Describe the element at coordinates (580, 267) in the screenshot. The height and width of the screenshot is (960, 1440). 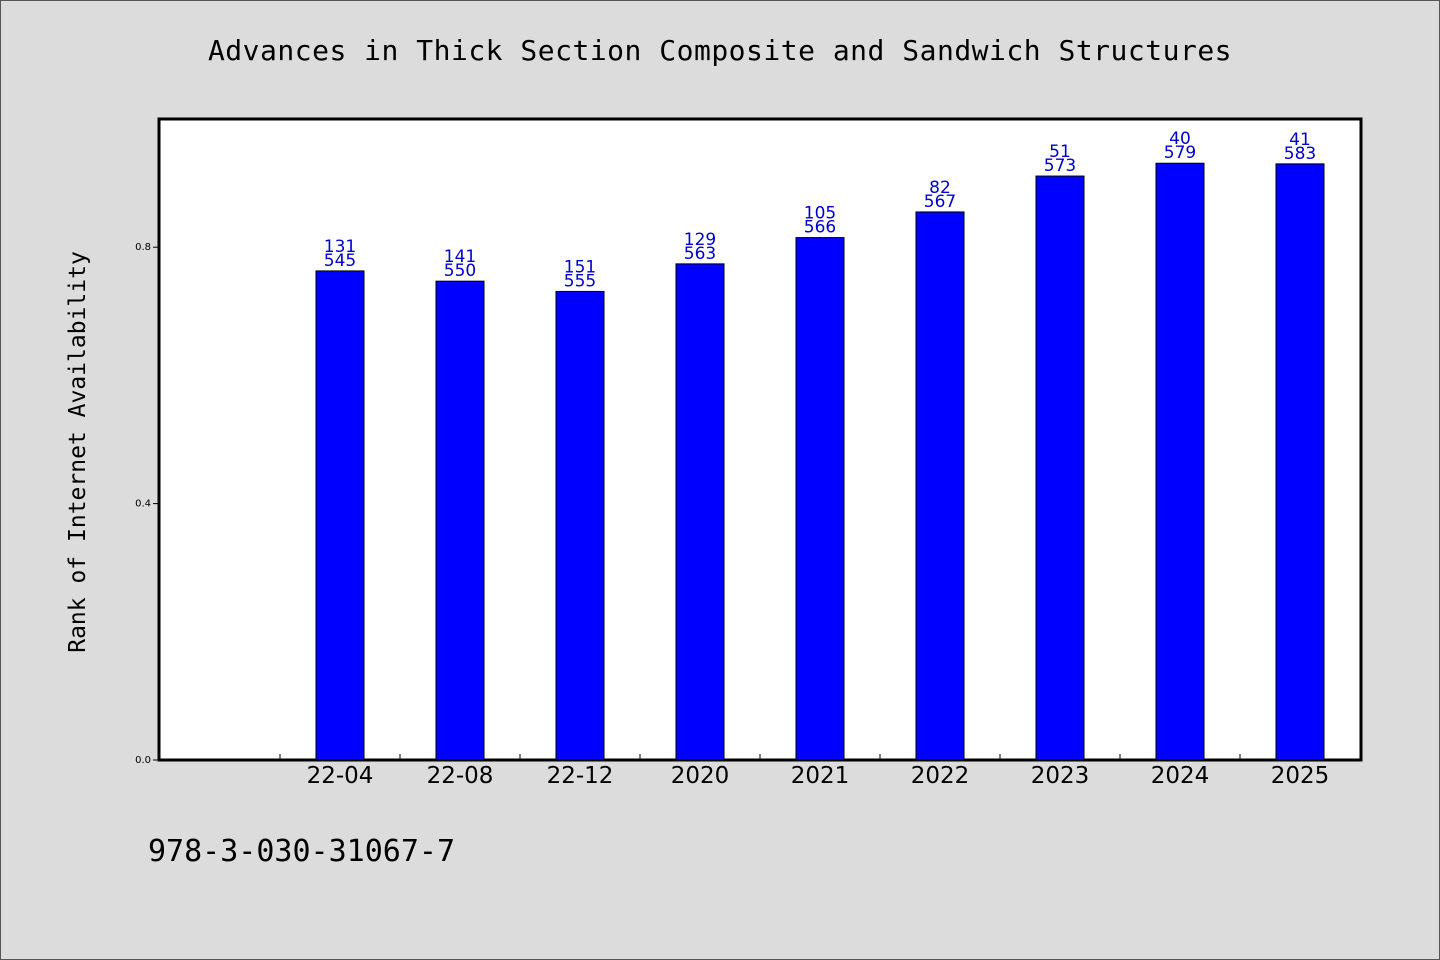
I see `bar-label-top: 151` at that location.